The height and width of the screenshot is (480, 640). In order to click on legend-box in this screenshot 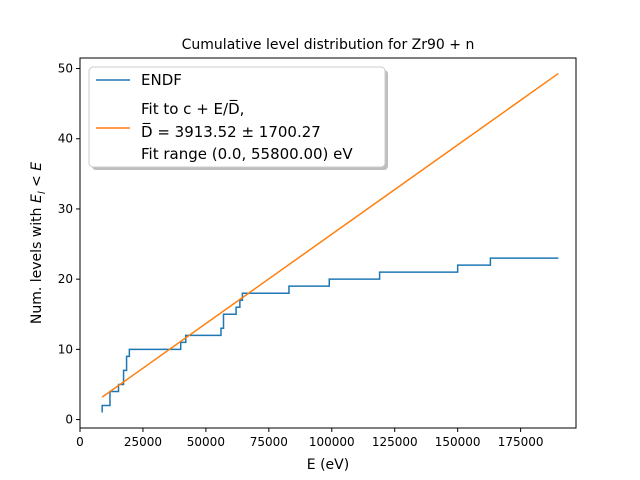, I will do `click(237, 117)`.